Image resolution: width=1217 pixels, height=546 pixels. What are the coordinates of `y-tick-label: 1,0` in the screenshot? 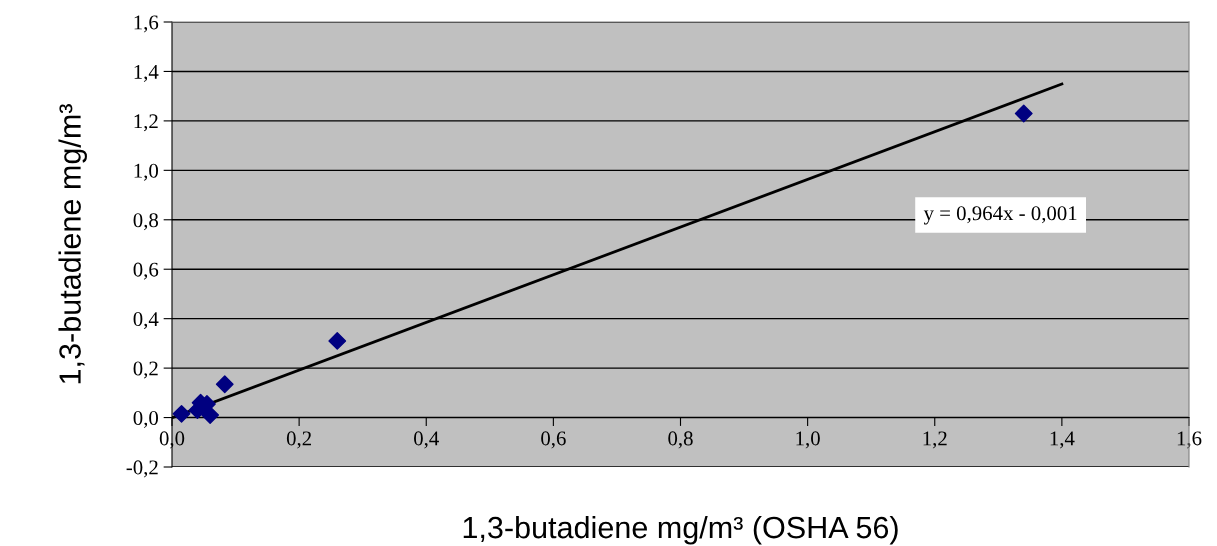 It's located at (146, 172).